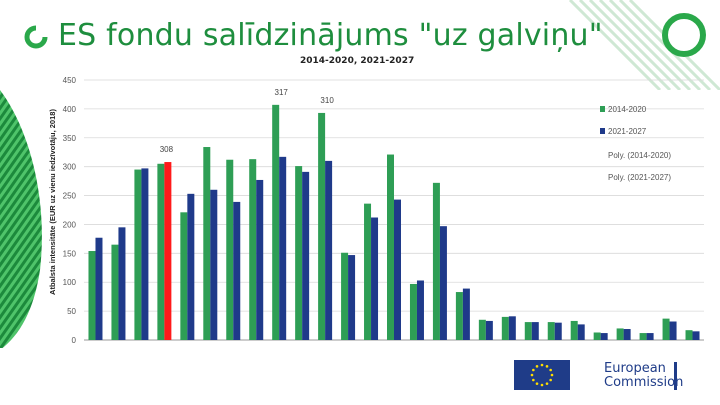 This screenshot has height=405, width=720. I want to click on bar-DE-2014-2020, so click(574, 330).